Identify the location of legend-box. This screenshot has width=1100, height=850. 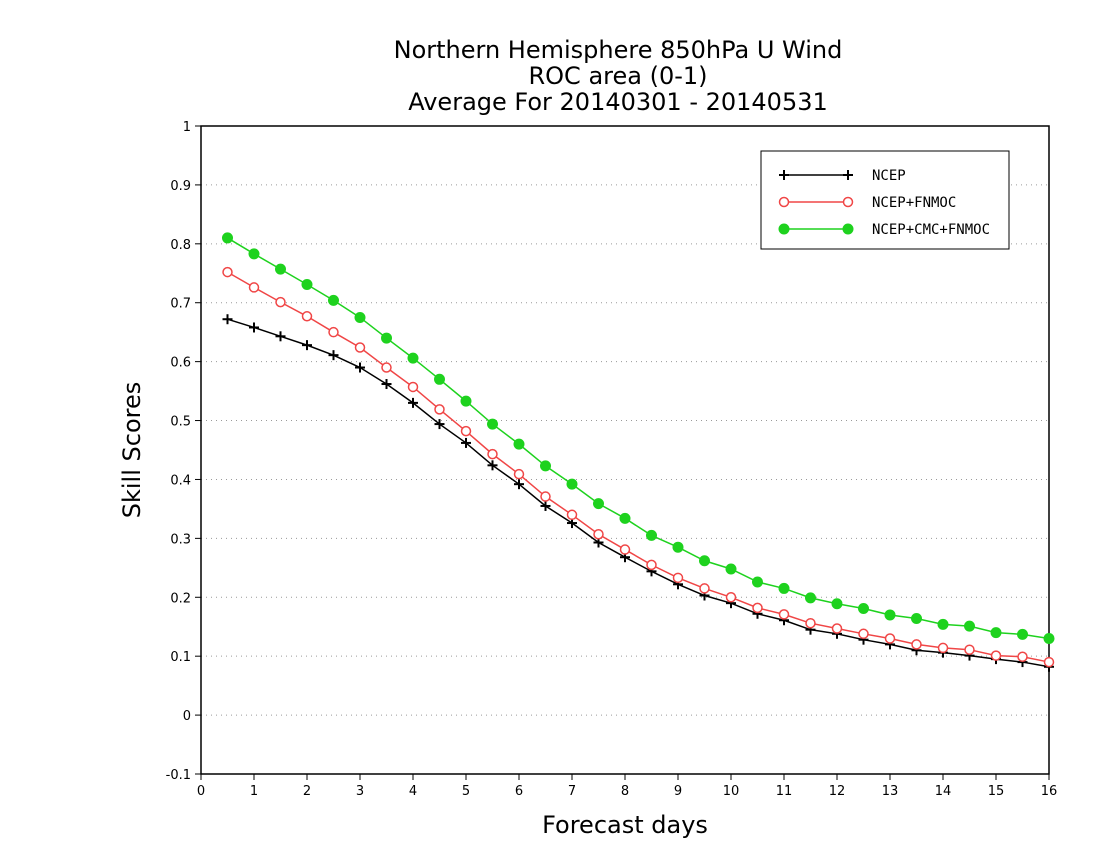
(885, 200).